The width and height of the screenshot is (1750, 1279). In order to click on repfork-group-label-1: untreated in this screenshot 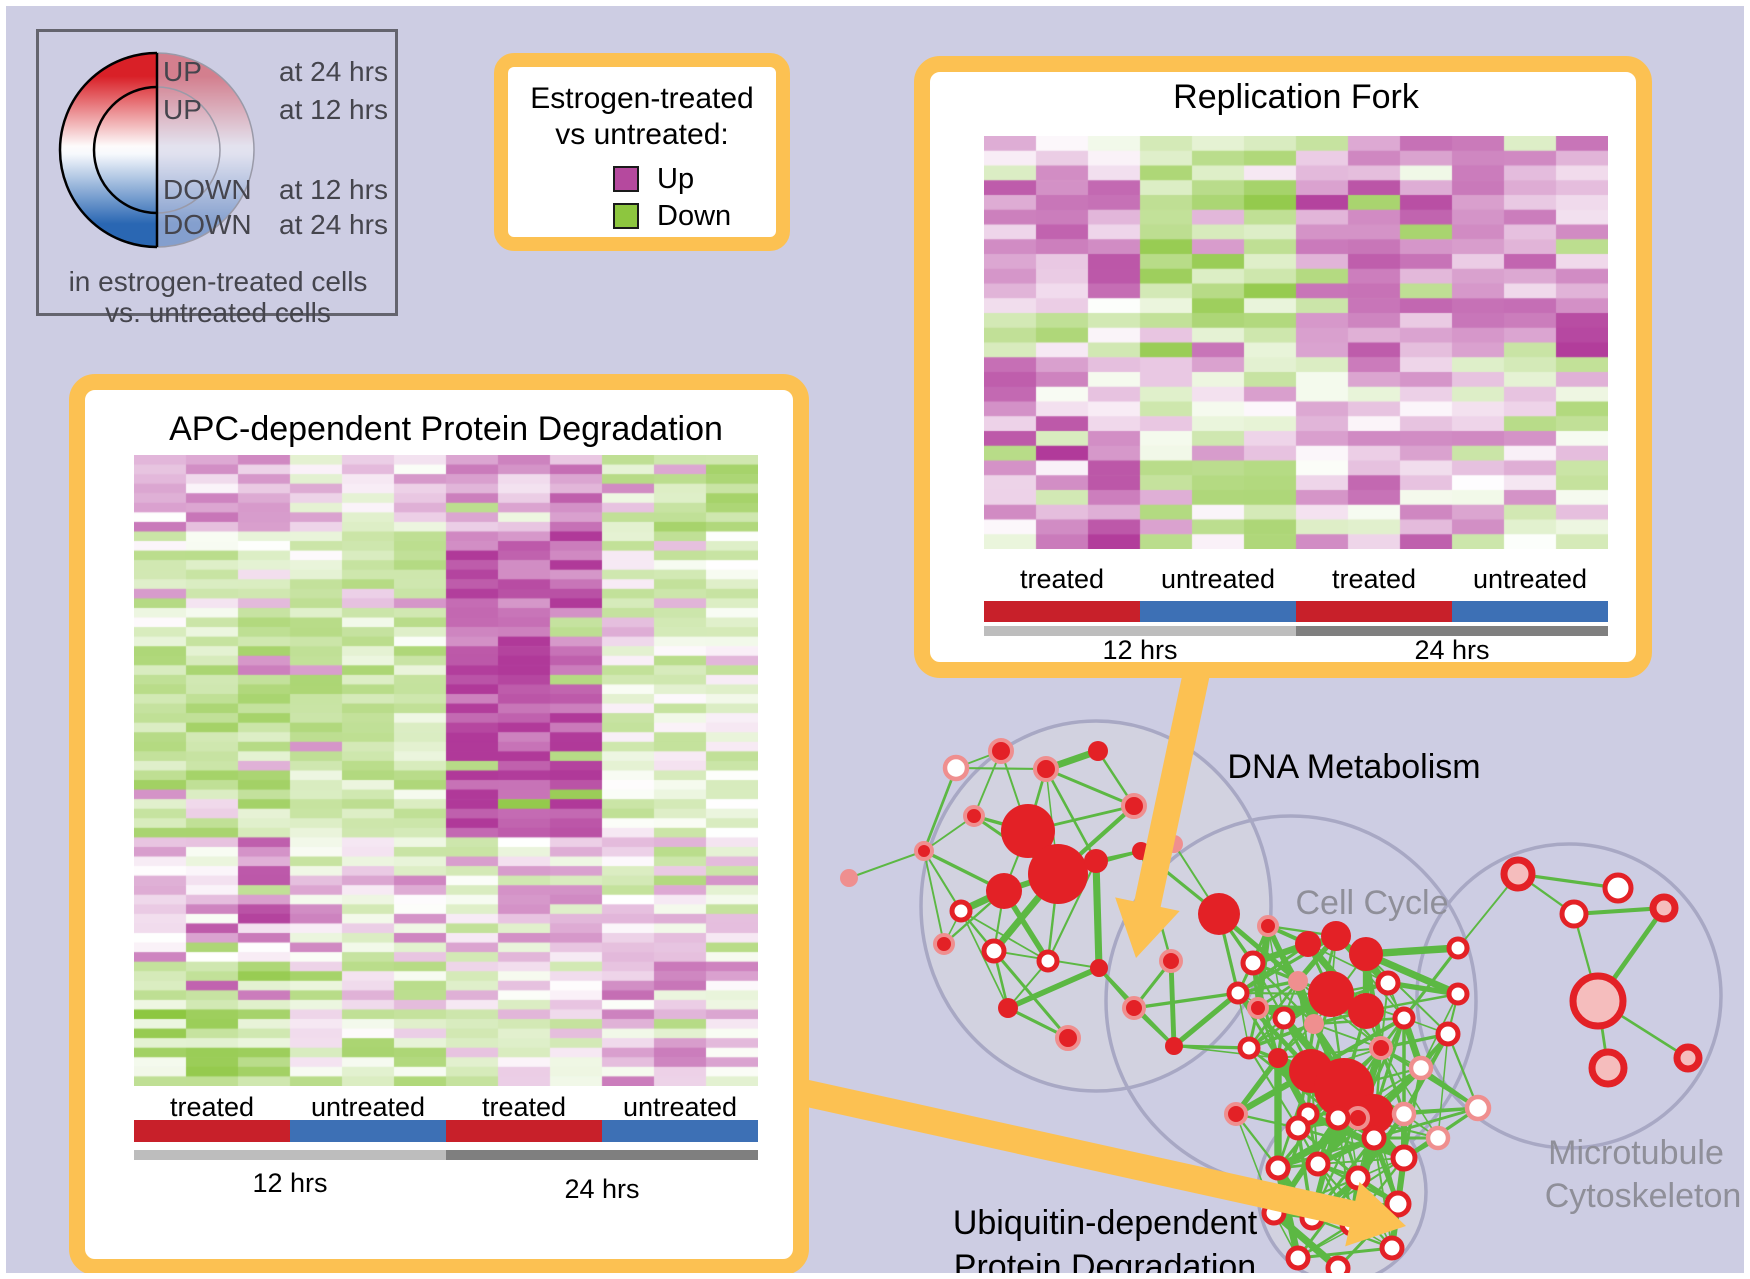, I will do `click(1218, 579)`.